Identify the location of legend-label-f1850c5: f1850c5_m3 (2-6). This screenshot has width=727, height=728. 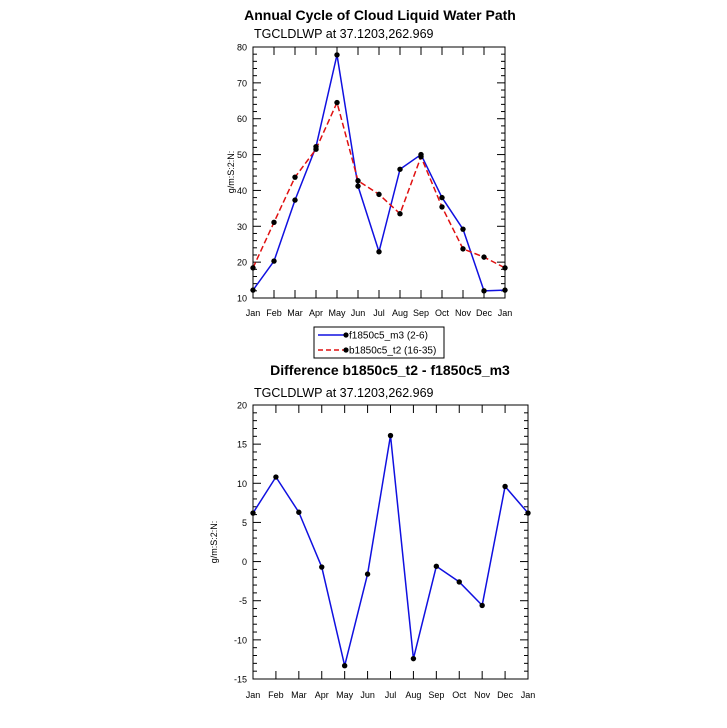
(388, 336).